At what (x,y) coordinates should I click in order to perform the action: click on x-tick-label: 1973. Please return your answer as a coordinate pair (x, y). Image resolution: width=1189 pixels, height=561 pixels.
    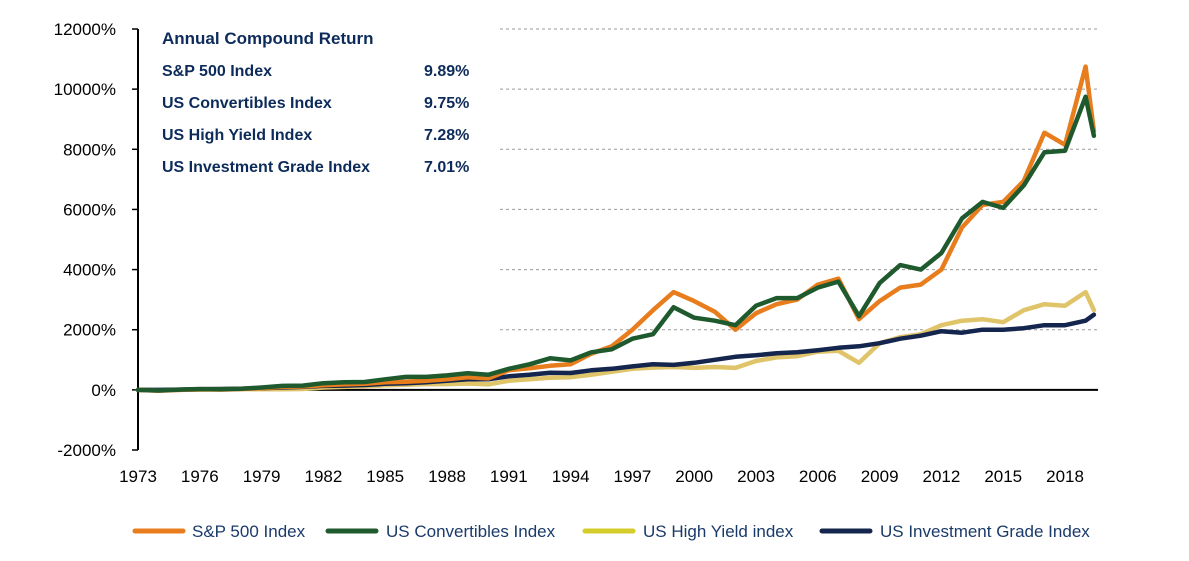
    Looking at the image, I should click on (138, 476).